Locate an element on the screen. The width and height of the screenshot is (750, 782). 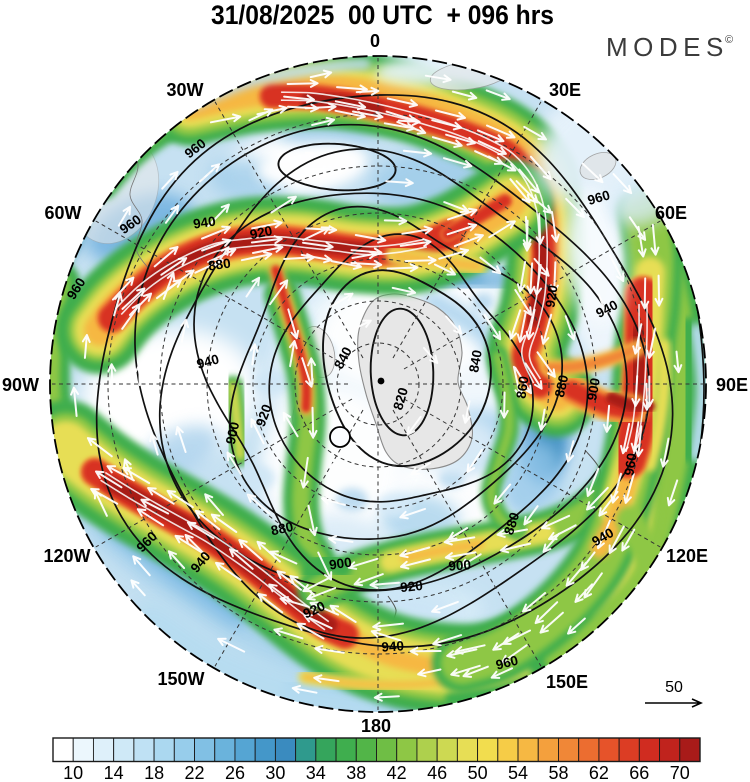
svg-text: 70 is located at coordinates (680, 772).